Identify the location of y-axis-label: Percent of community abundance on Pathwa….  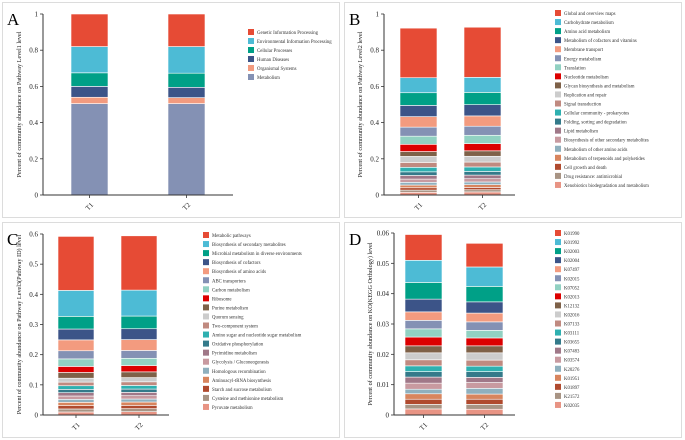
(19, 104).